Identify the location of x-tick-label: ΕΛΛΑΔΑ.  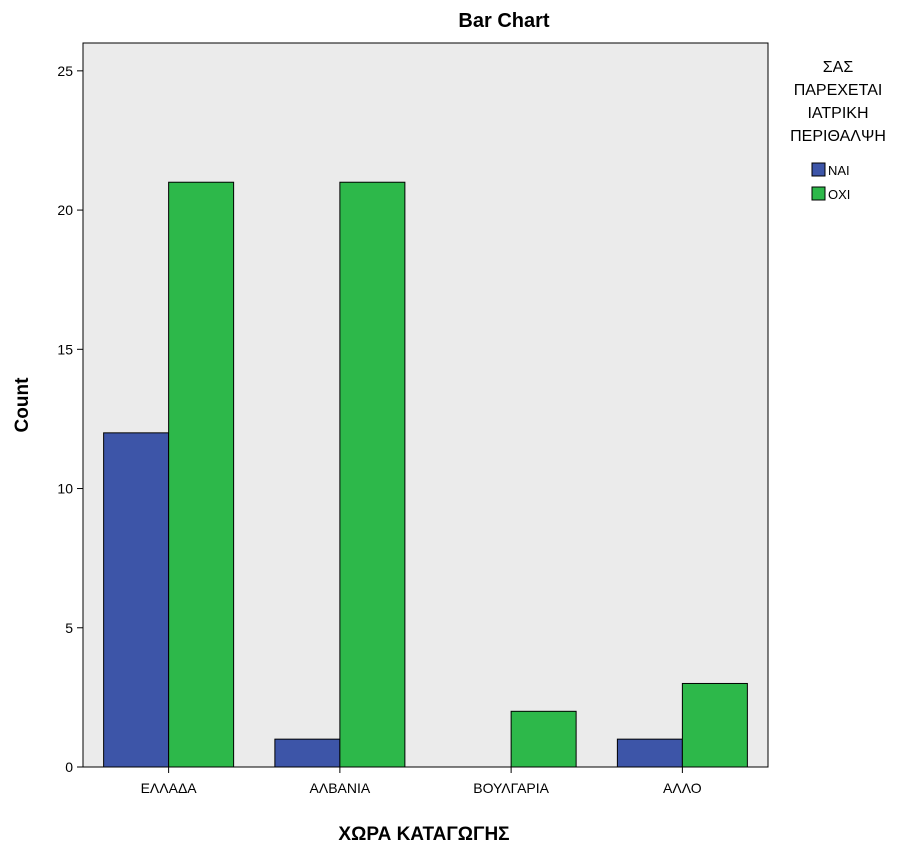
(169, 788).